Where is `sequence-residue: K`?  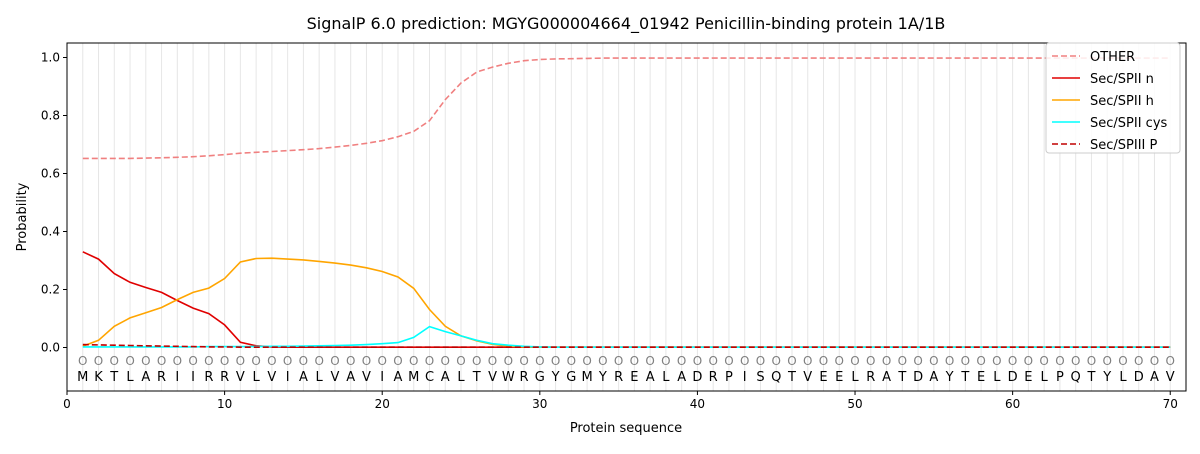 sequence-residue: K is located at coordinates (98, 377).